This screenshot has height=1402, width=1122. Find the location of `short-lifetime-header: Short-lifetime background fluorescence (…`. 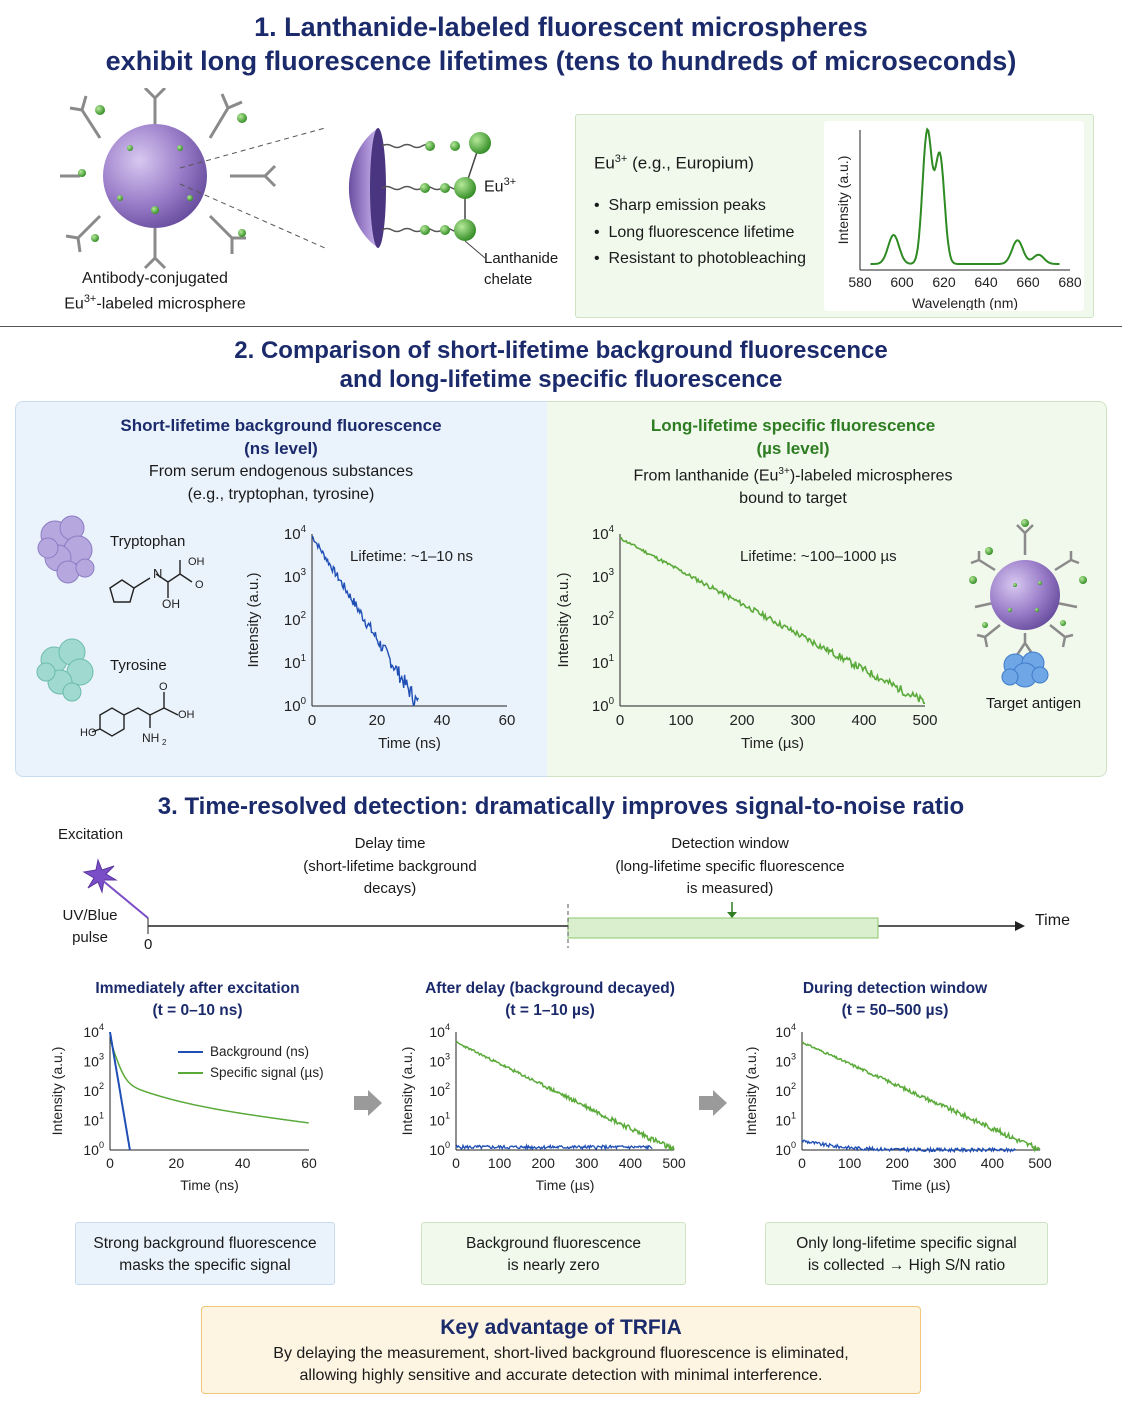

short-lifetime-header: Short-lifetime background fluorescence (… is located at coordinates (281, 460).